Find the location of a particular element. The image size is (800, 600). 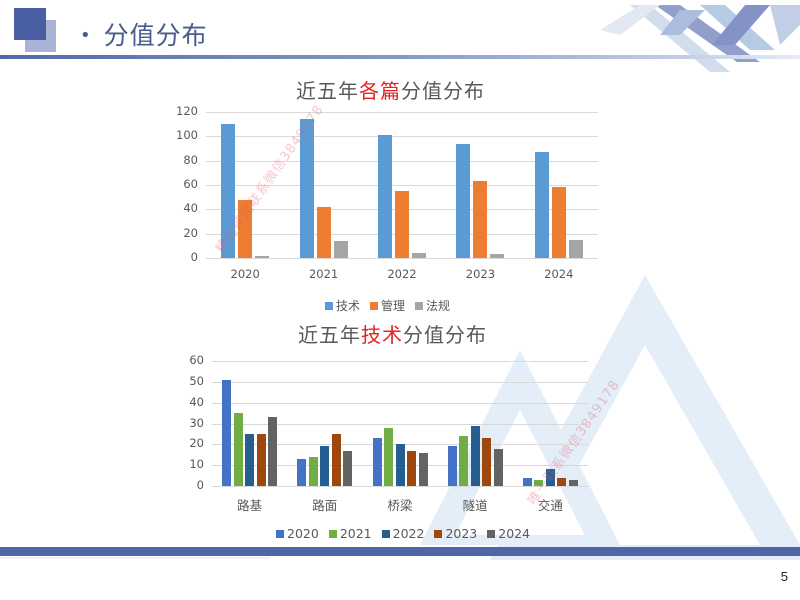

legend-item-2023: 2023 is located at coordinates (455, 533).